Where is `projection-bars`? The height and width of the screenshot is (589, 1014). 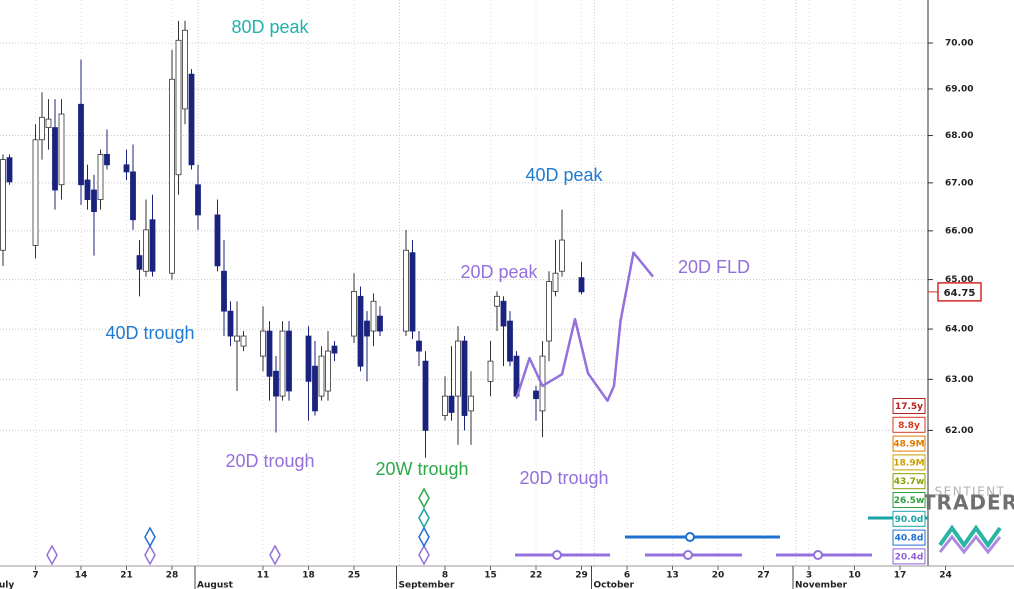 projection-bars is located at coordinates (721, 538).